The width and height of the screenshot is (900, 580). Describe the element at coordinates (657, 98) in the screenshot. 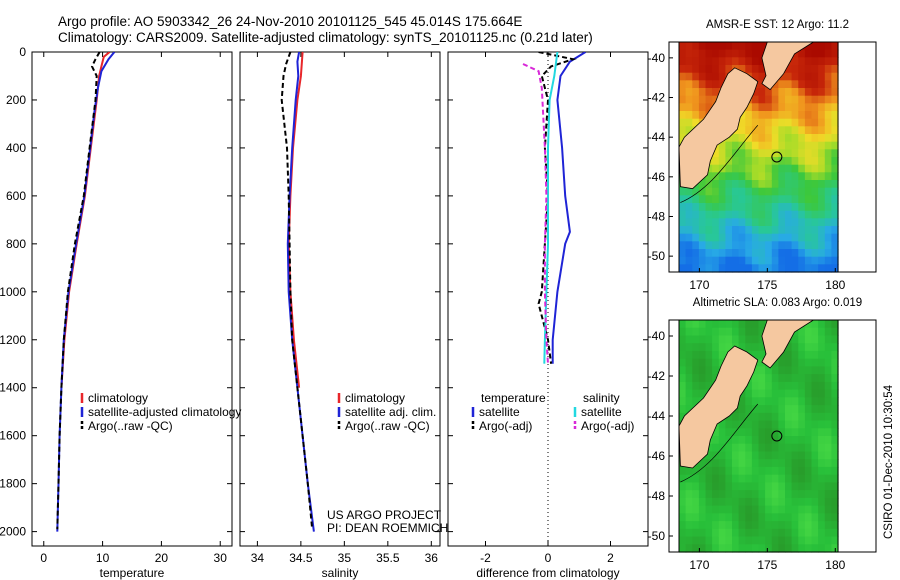

I see `sst-map-ytick-label: -42` at that location.